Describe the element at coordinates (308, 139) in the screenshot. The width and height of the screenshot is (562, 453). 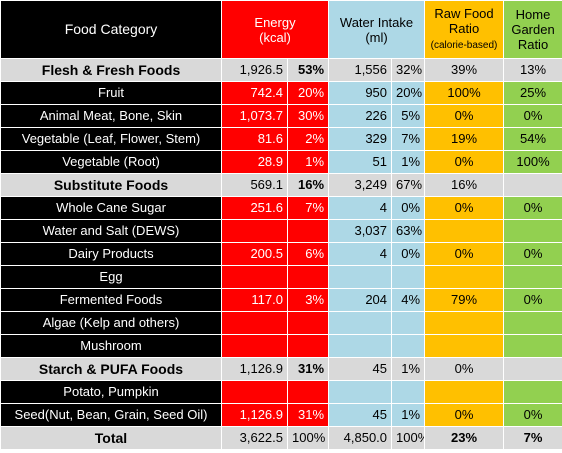
I see `cell-energy-pct: 2%` at that location.